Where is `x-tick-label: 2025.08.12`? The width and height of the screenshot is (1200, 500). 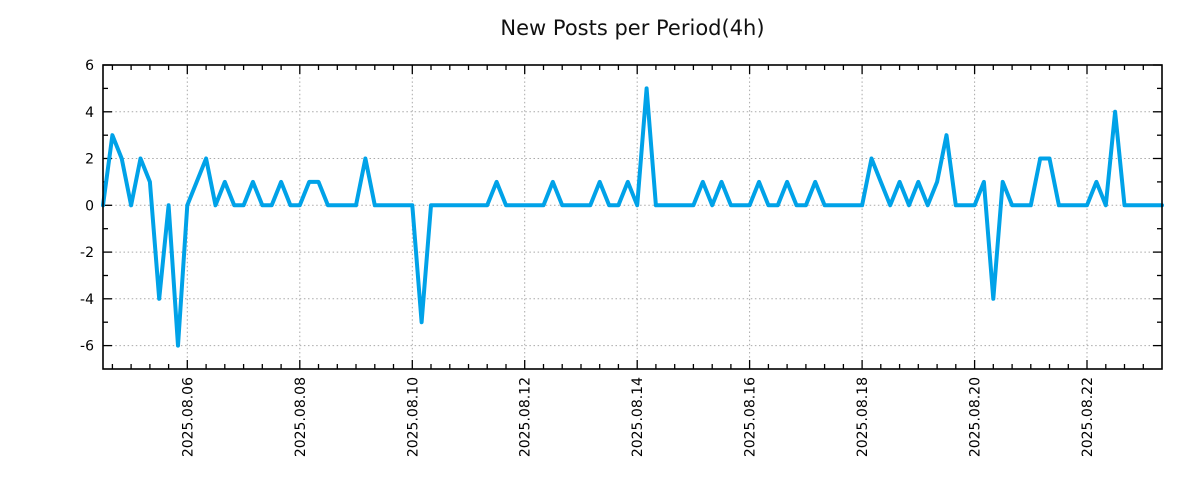 x-tick-label: 2025.08.12 is located at coordinates (526, 417).